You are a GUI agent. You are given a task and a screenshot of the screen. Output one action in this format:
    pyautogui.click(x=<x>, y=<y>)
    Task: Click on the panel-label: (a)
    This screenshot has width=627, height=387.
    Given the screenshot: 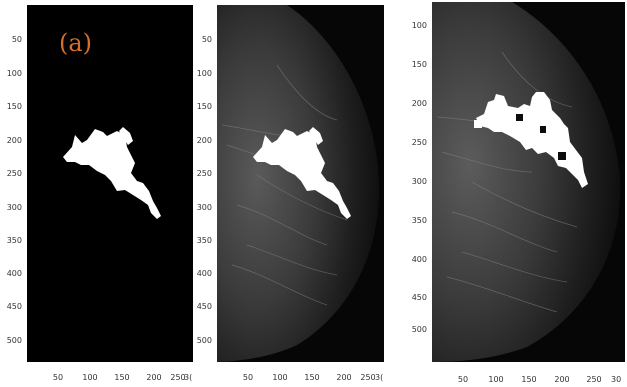 What is the action you would take?
    pyautogui.click(x=76, y=43)
    